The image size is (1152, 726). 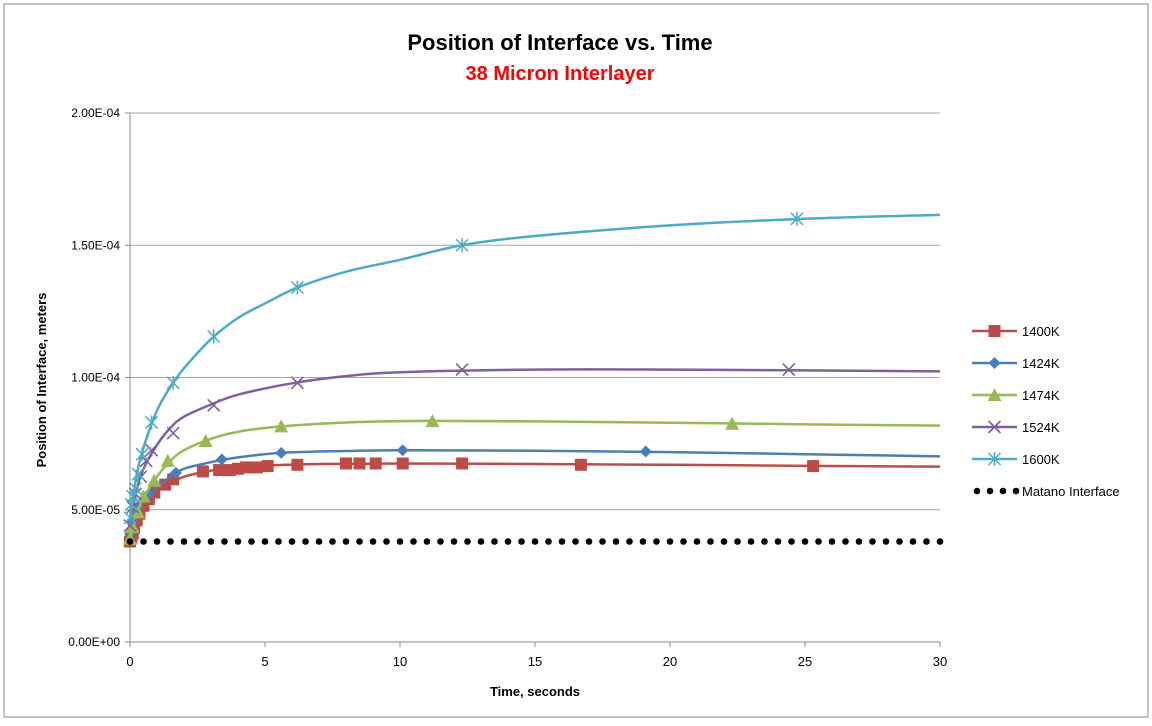 I want to click on legend-label: 1524K, so click(x=1041, y=427).